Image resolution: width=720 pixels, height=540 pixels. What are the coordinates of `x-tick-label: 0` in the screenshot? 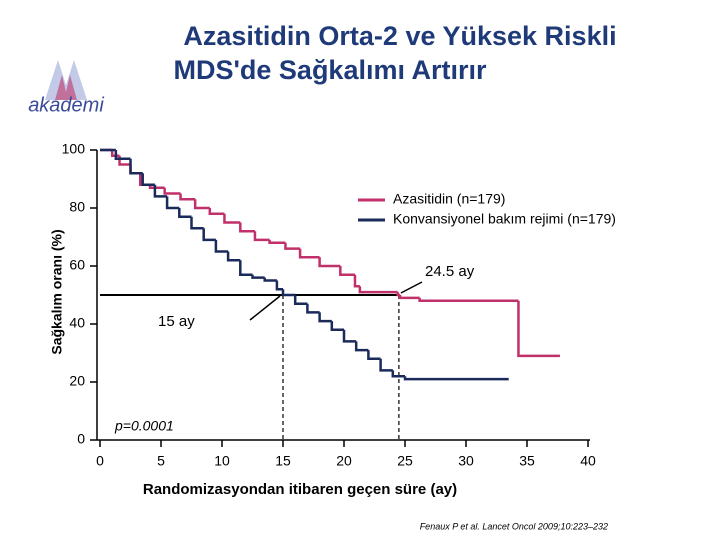 It's located at (100, 461).